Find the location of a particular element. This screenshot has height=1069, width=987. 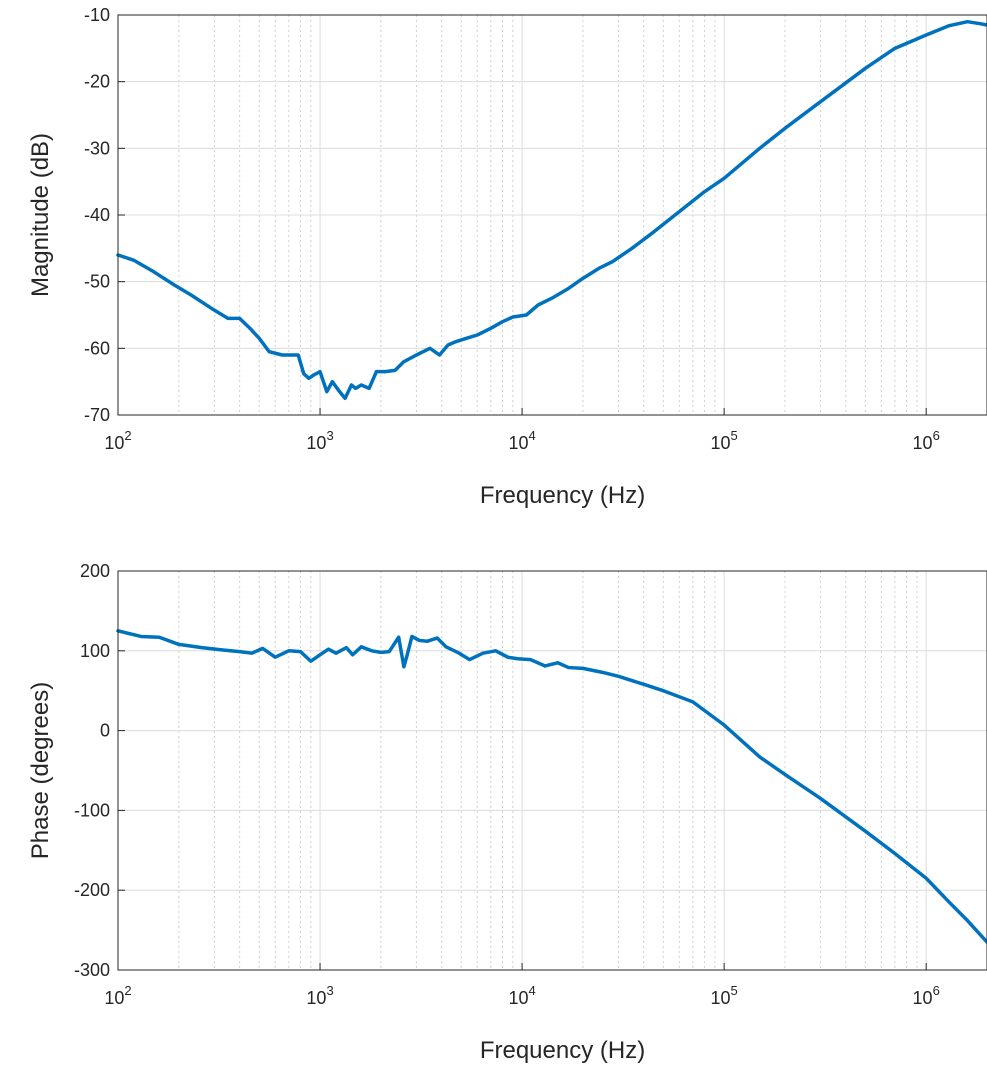

magnitude-y-tick-label: -40 is located at coordinates (97, 215).